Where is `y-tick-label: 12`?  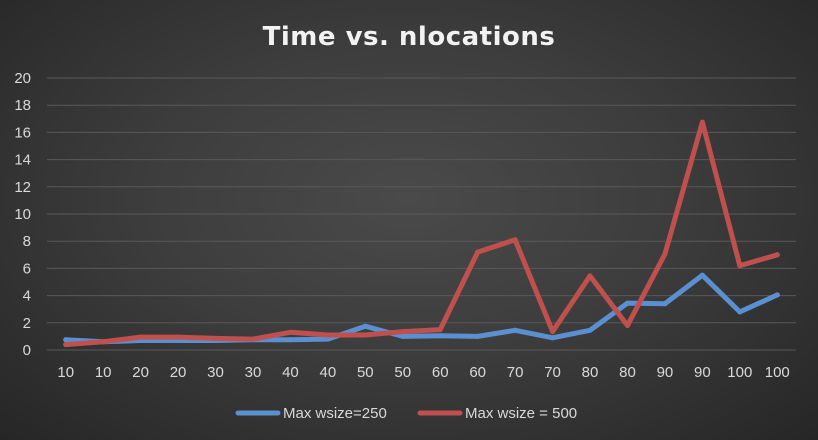
y-tick-label: 12 is located at coordinates (22, 187).